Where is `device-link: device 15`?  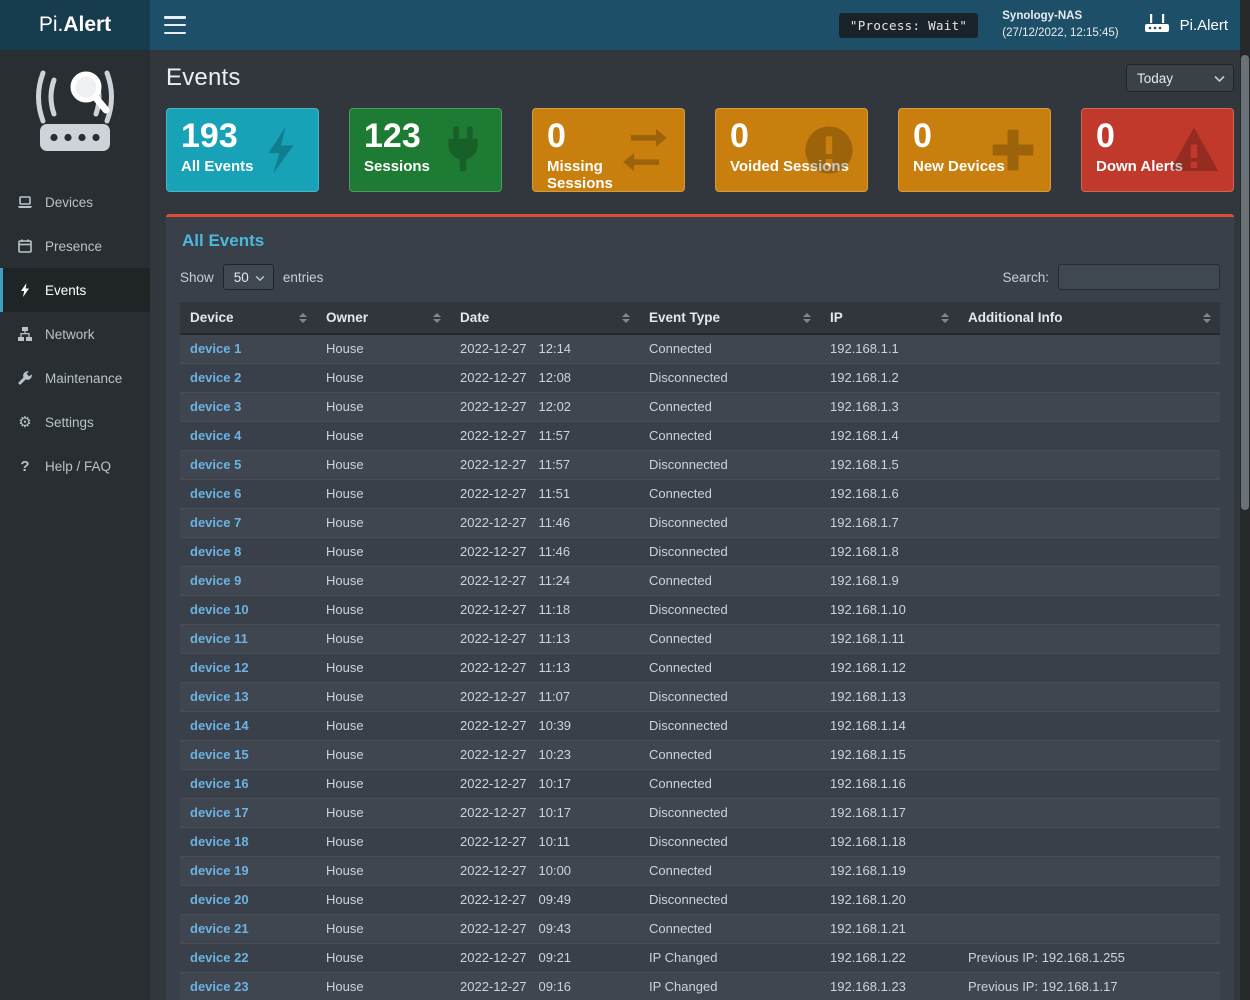 device-link: device 15 is located at coordinates (219, 754).